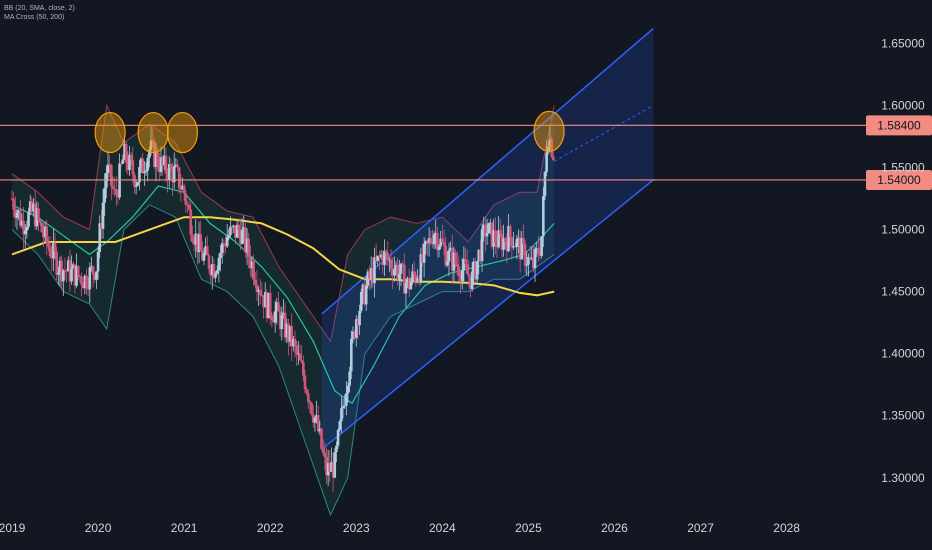  Describe the element at coordinates (700, 528) in the screenshot. I see `x-tick-label: 2027` at that location.